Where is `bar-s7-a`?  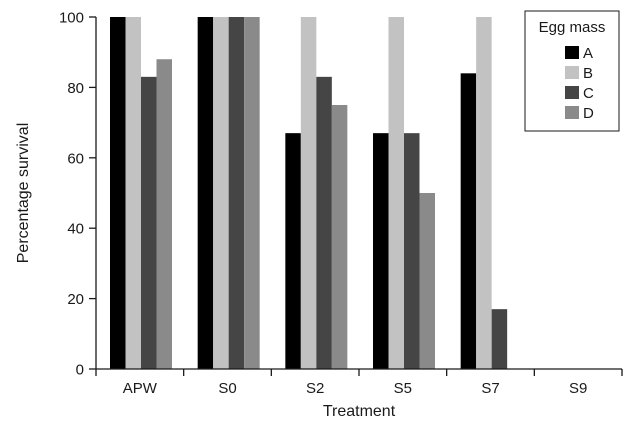
bar-s7-a is located at coordinates (469, 221).